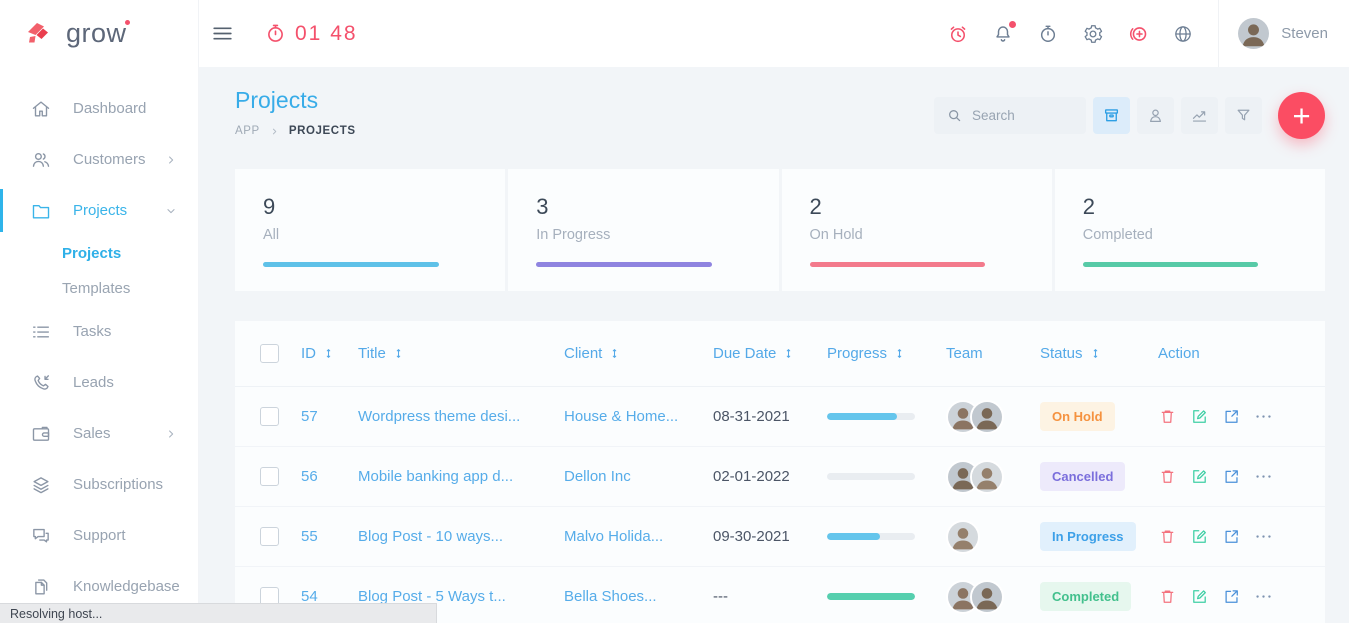 This screenshot has height=623, width=1349. I want to click on sidebar-item-tasks: Tasks, so click(99, 331).